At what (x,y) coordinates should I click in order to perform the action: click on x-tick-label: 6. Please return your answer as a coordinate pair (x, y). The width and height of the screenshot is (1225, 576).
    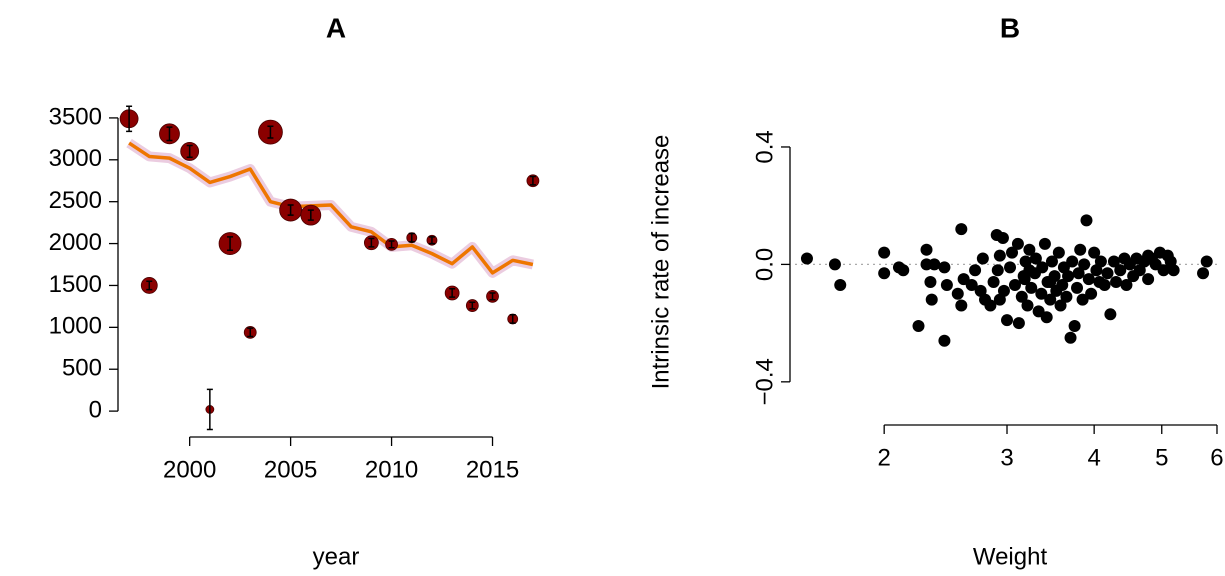
    Looking at the image, I should click on (1216, 457).